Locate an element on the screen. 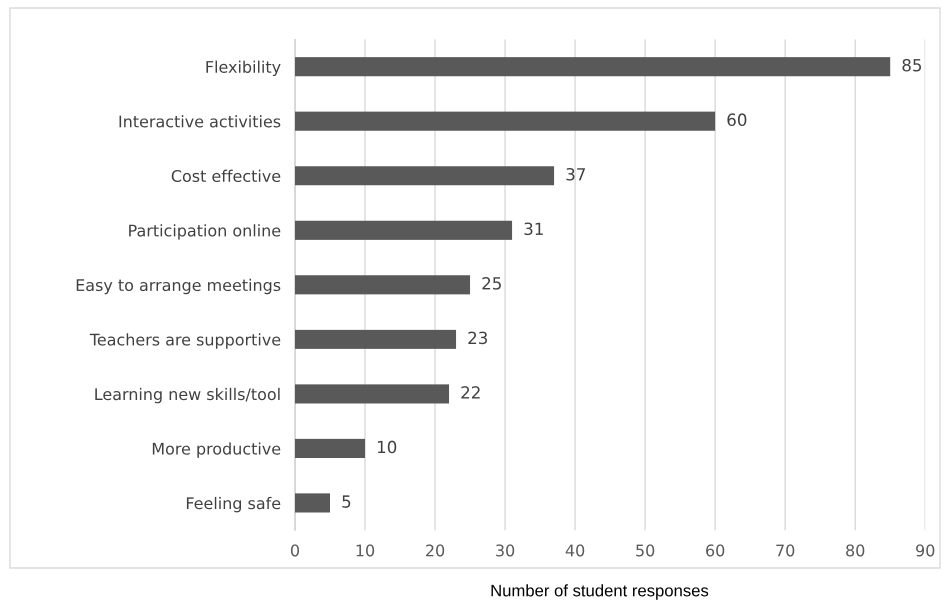  data-label: 31 is located at coordinates (533, 229).